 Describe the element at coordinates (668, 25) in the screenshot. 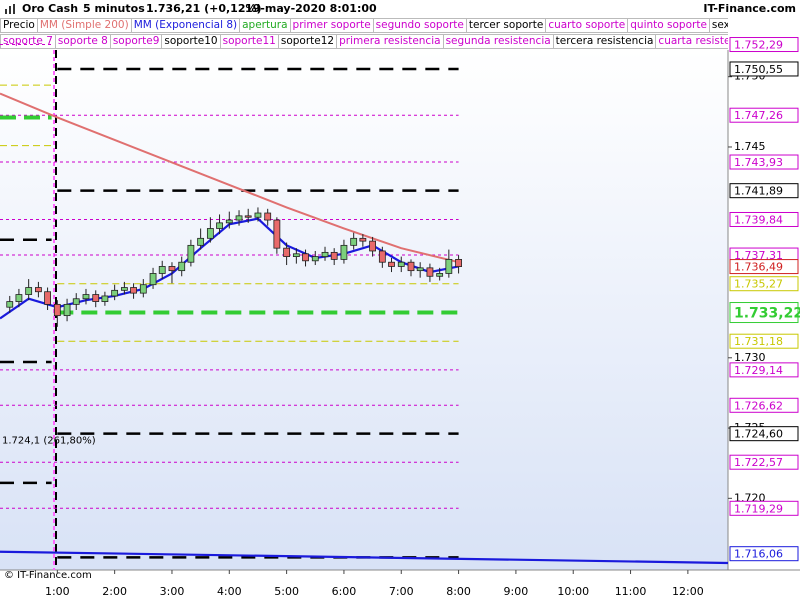

I see `legend-entry: quinto soporte` at that location.